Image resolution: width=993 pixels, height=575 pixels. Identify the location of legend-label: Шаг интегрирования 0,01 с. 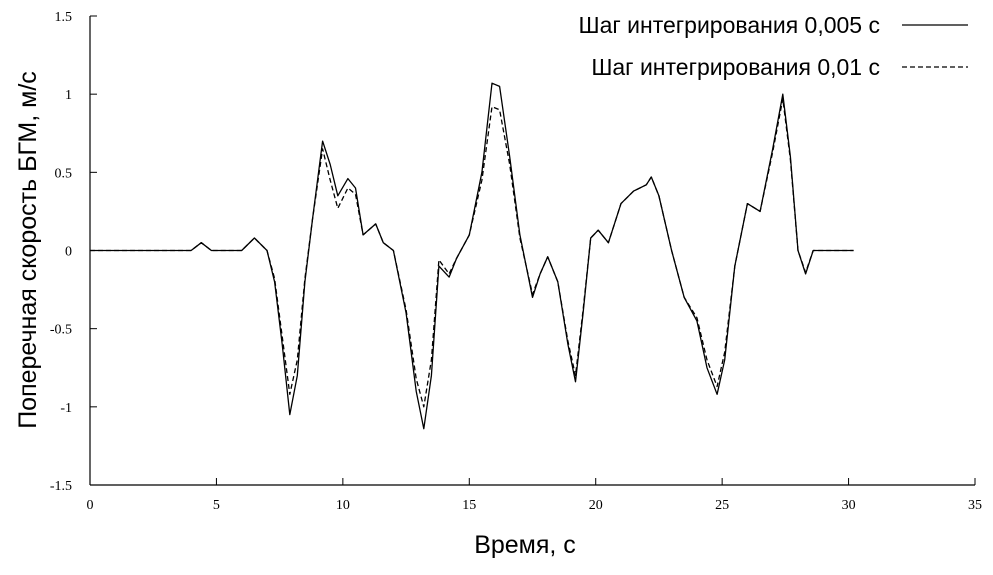
(735, 67).